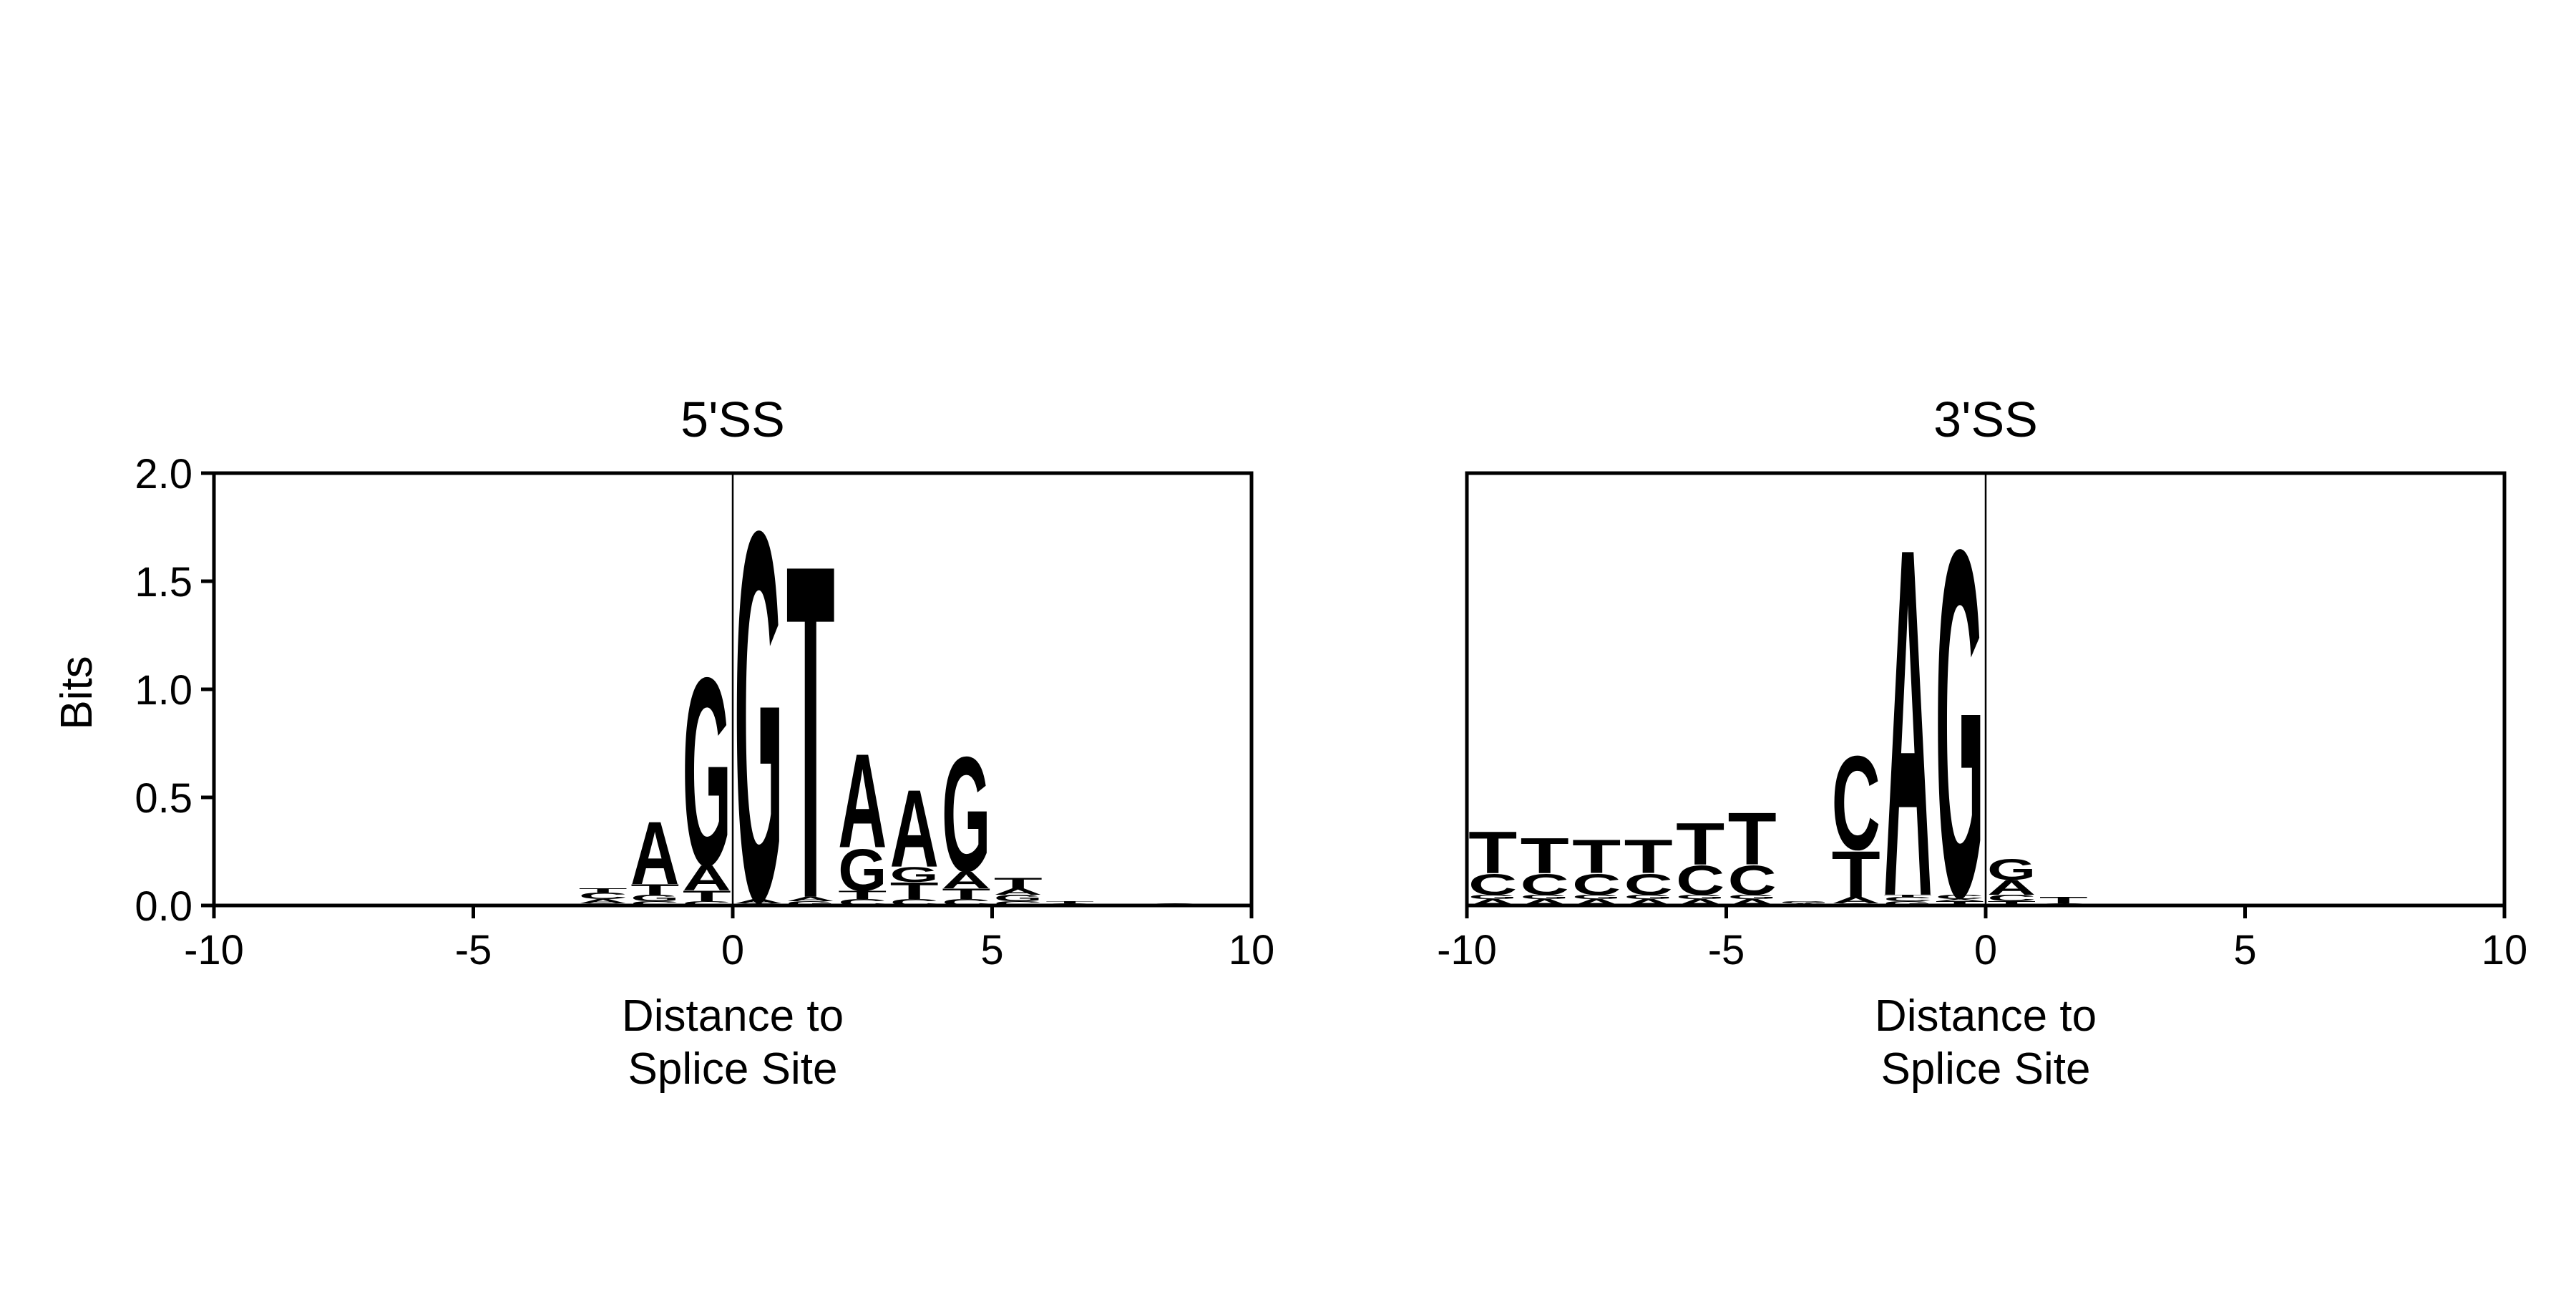 The image size is (2576, 1292). What do you see at coordinates (163, 690) in the screenshot?
I see `y-tick-label: 1.0` at bounding box center [163, 690].